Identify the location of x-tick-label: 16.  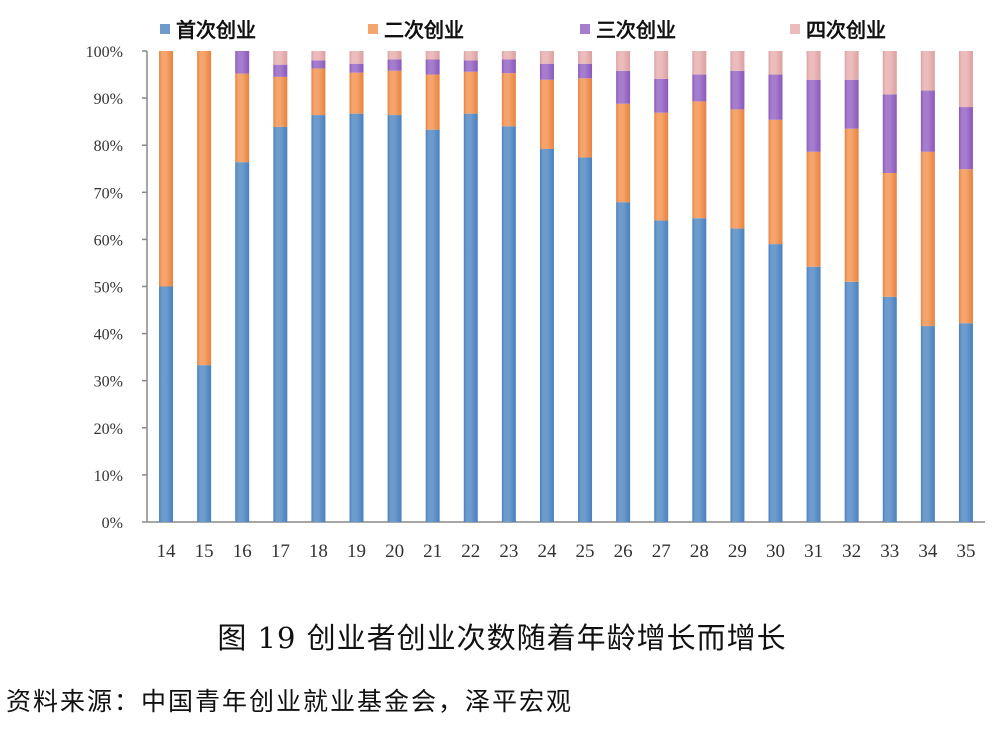
(242, 551).